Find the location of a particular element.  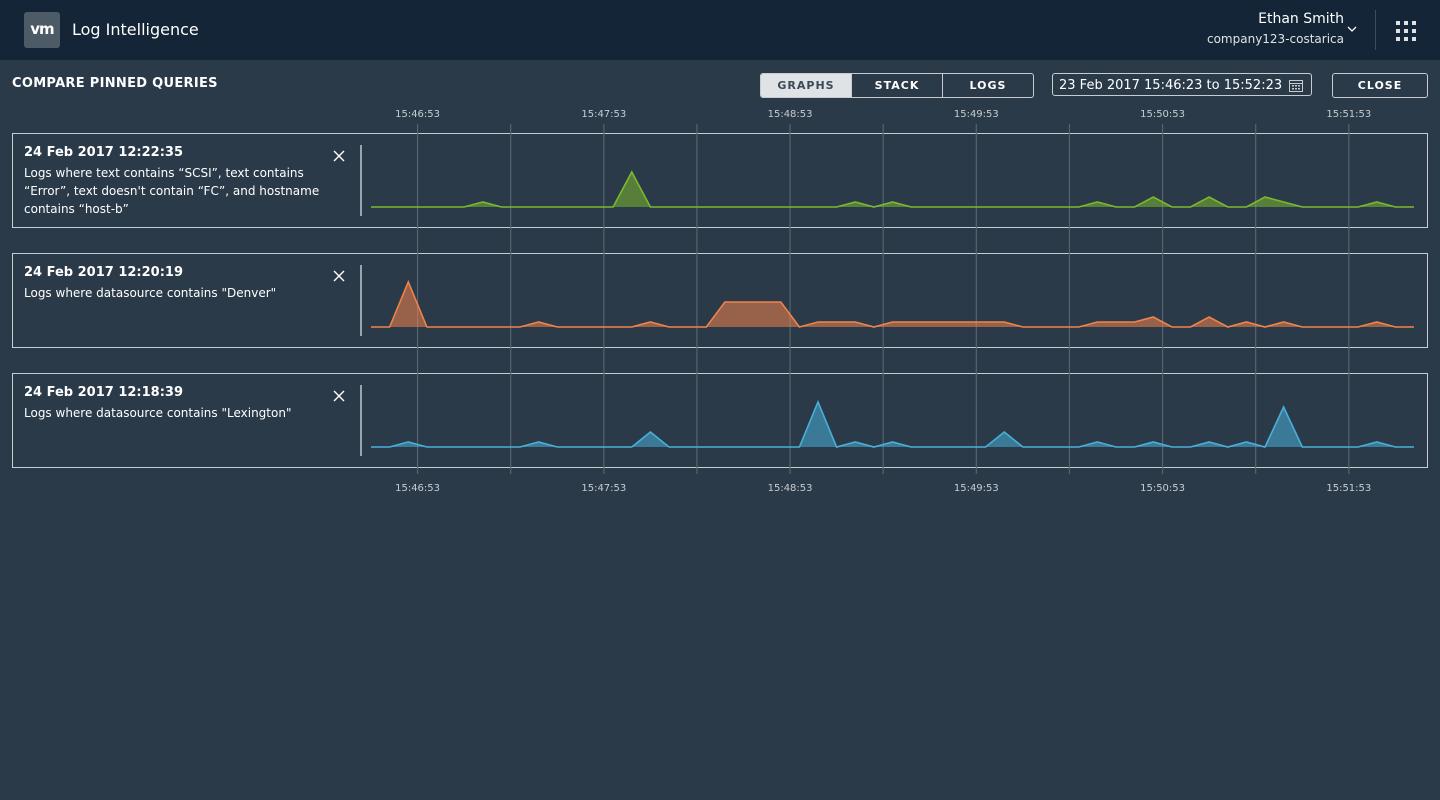

org-name: company123-costarica is located at coordinates (1275, 39).